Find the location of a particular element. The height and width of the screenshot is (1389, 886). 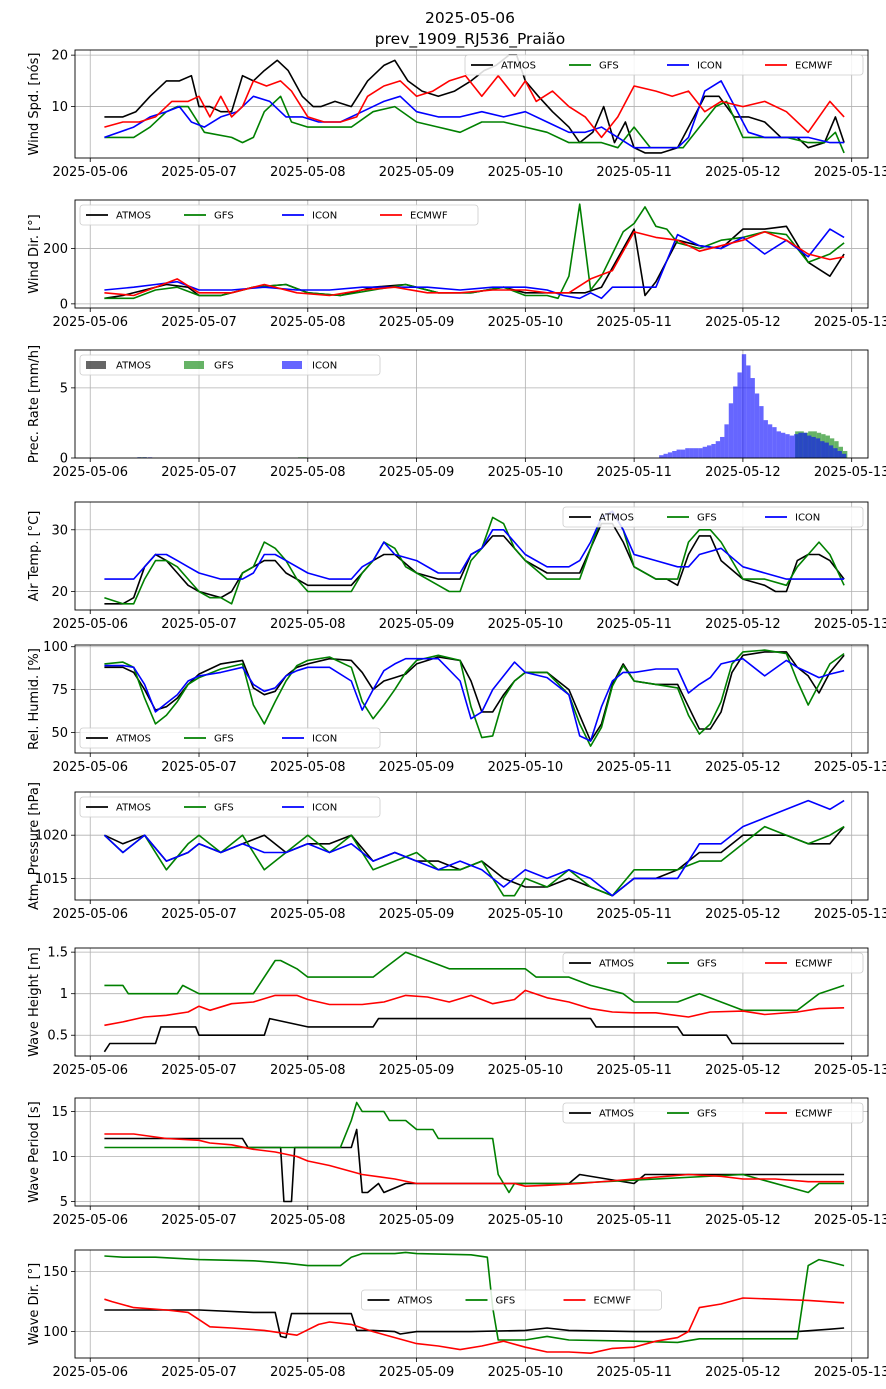

y-tick-label: 100 is located at coordinates (55, 1332).